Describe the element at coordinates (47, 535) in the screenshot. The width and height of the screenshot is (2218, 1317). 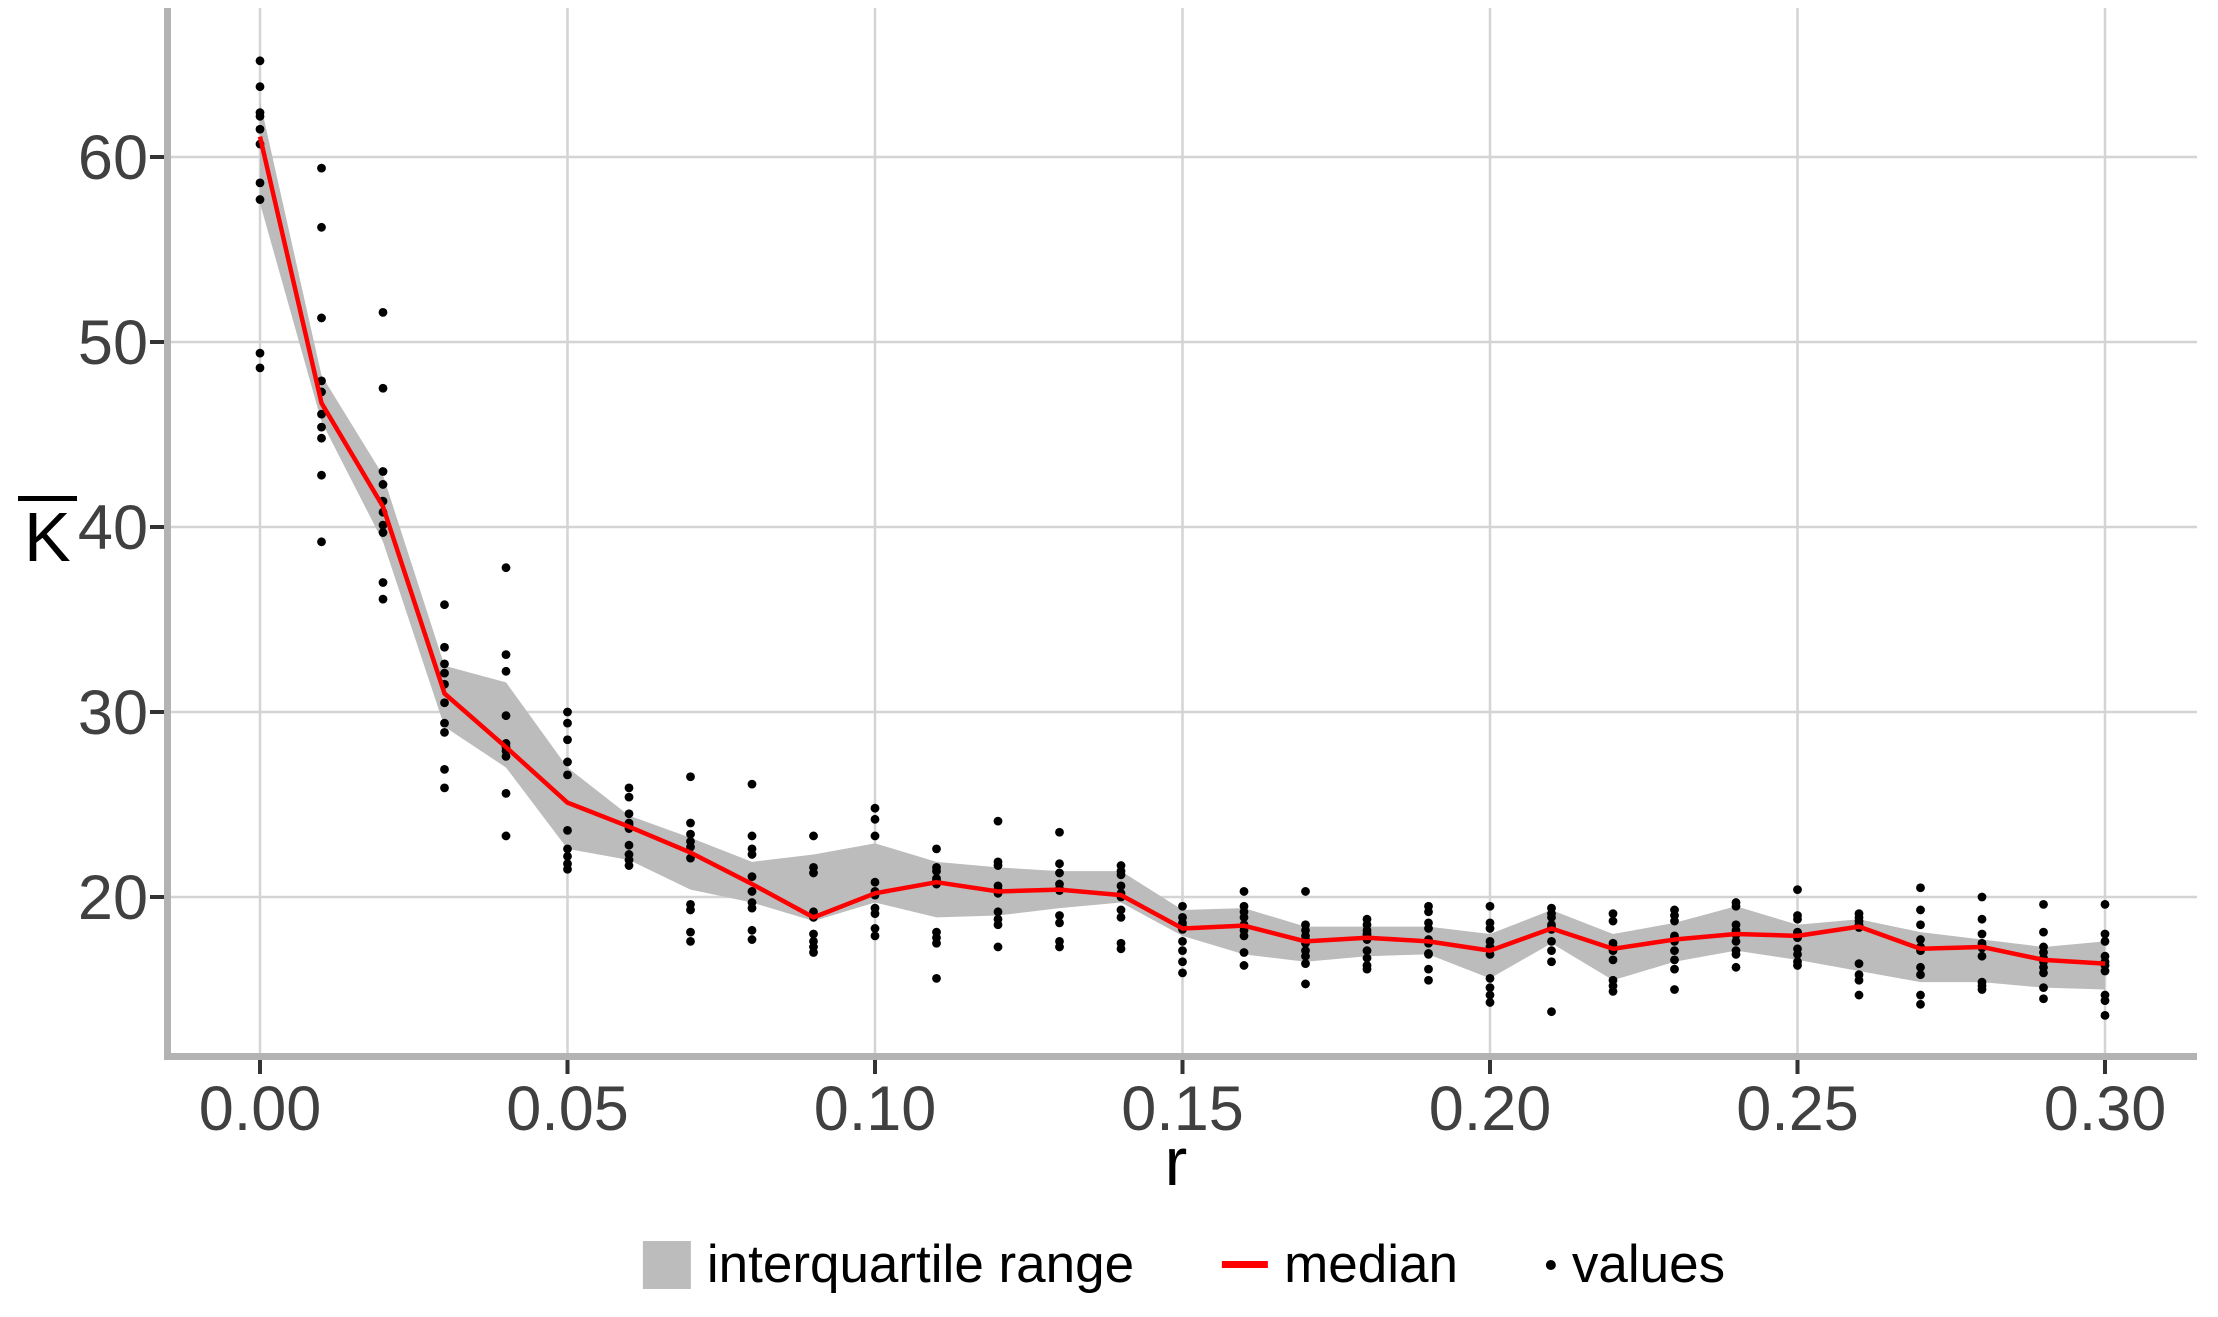
I see `y-axis-title: K` at that location.